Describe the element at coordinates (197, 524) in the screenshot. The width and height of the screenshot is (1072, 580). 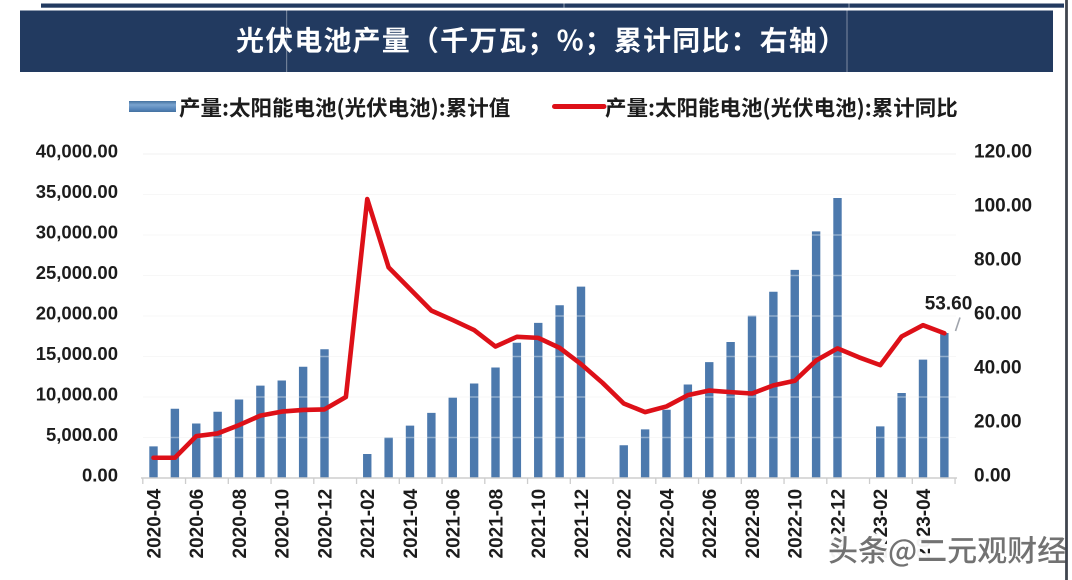
I see `svg-text: 2020-06` at that location.